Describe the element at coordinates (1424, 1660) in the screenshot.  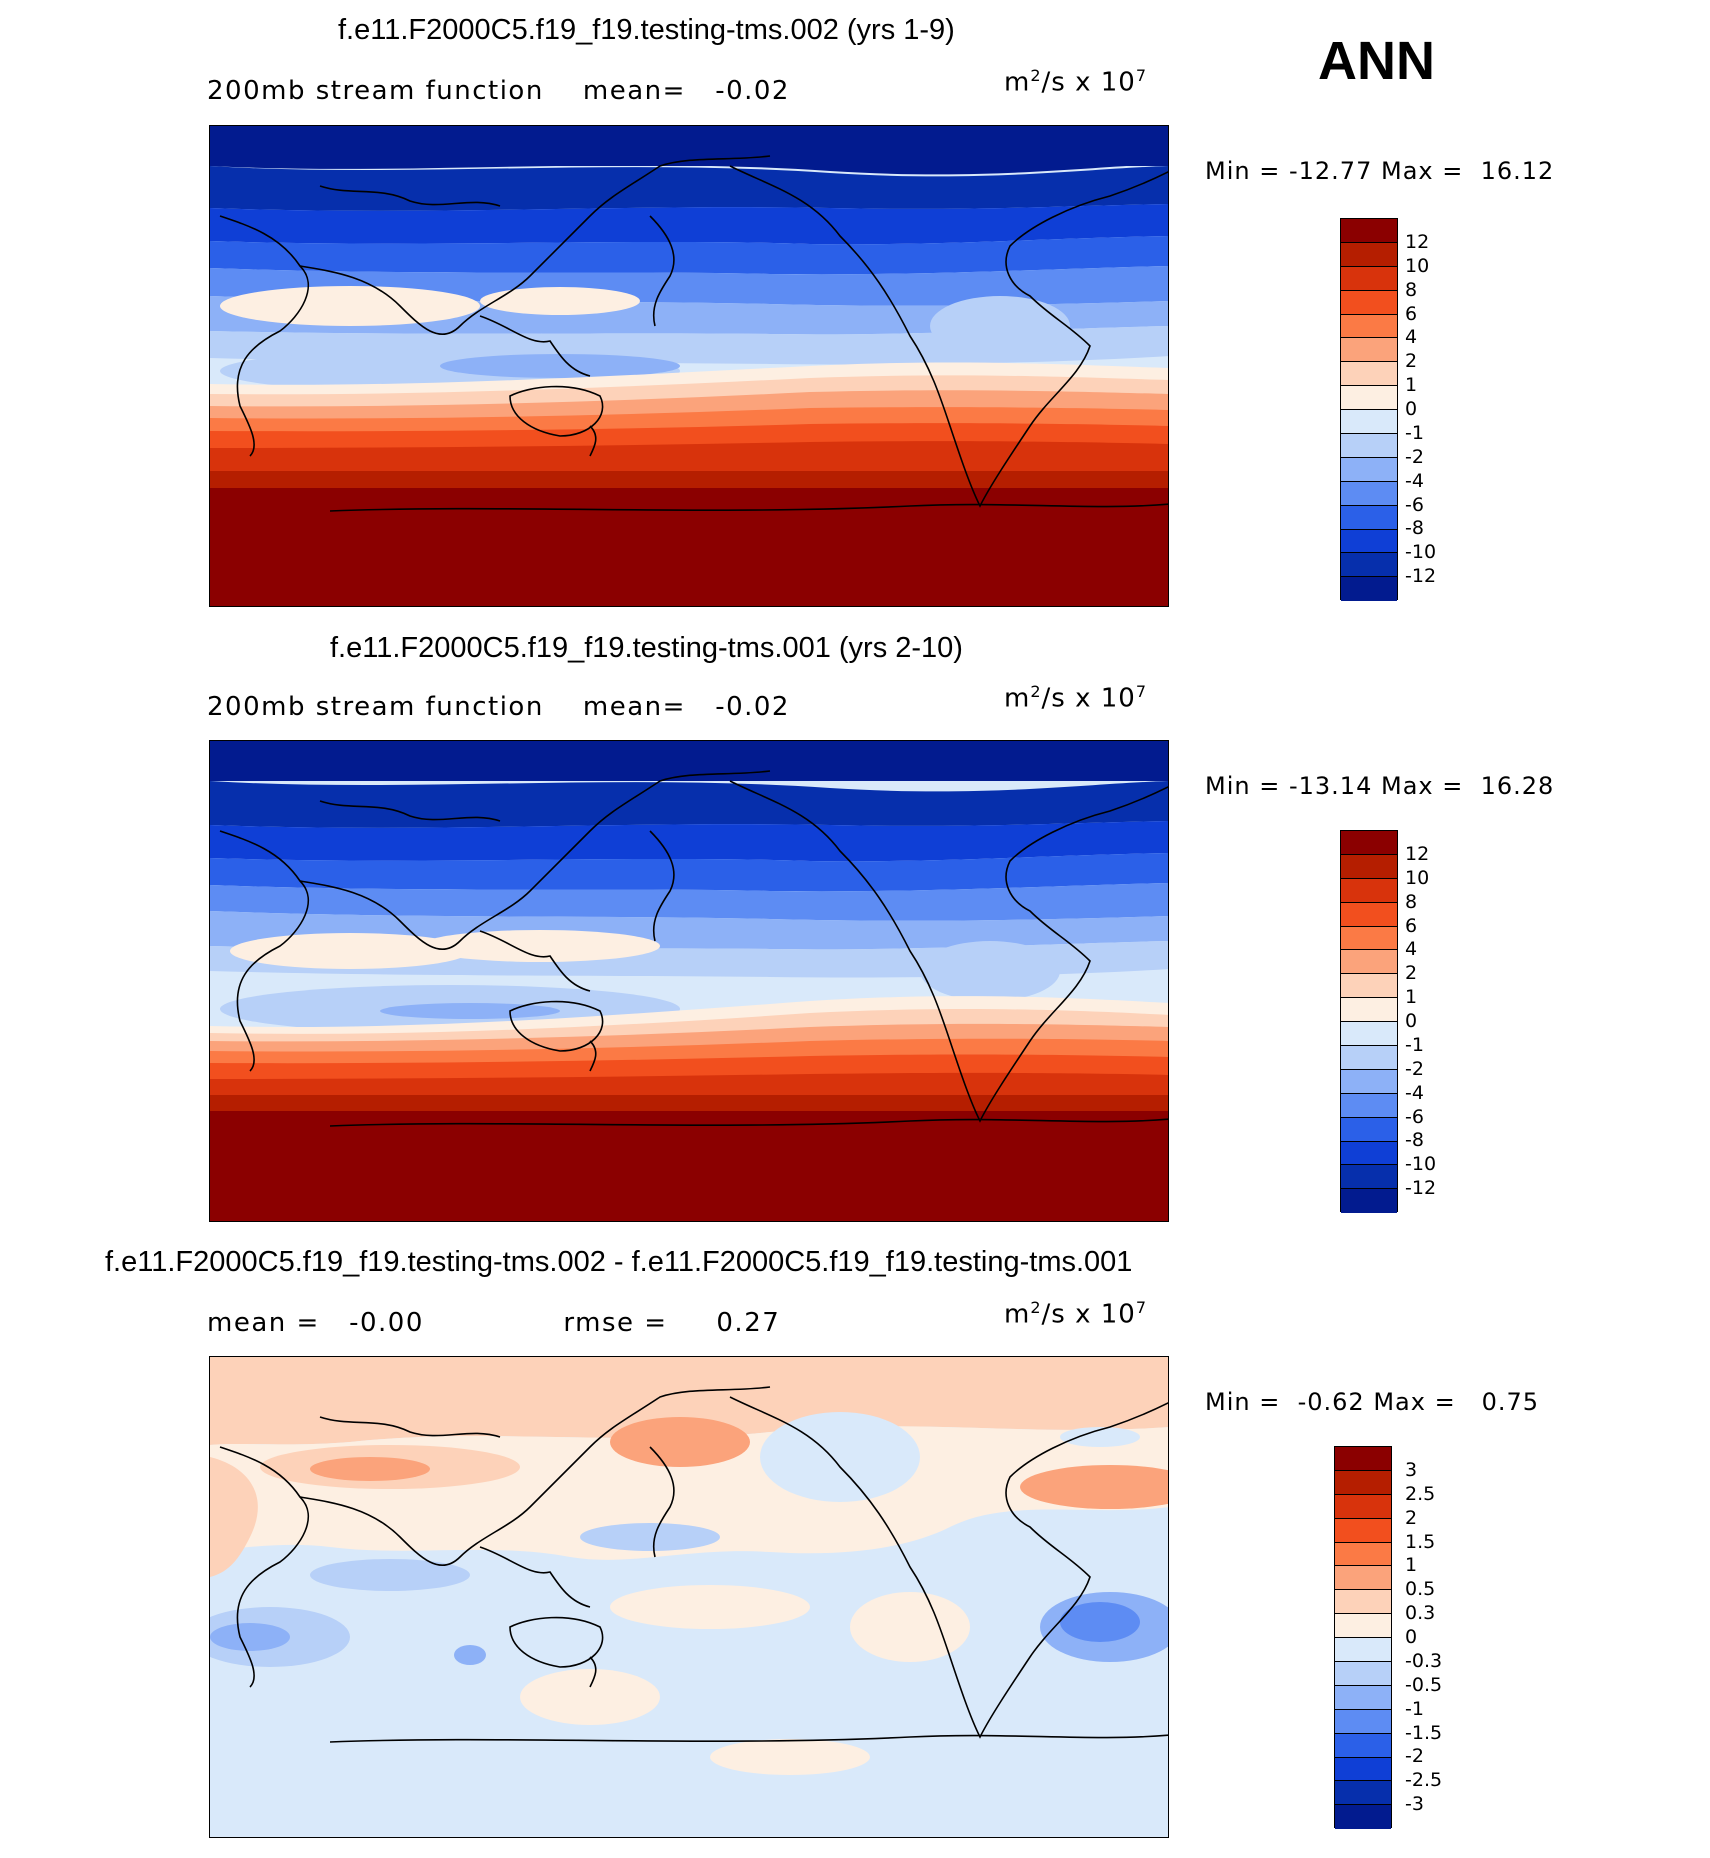
I see `colorbar-tick-label: -0.3` at that location.